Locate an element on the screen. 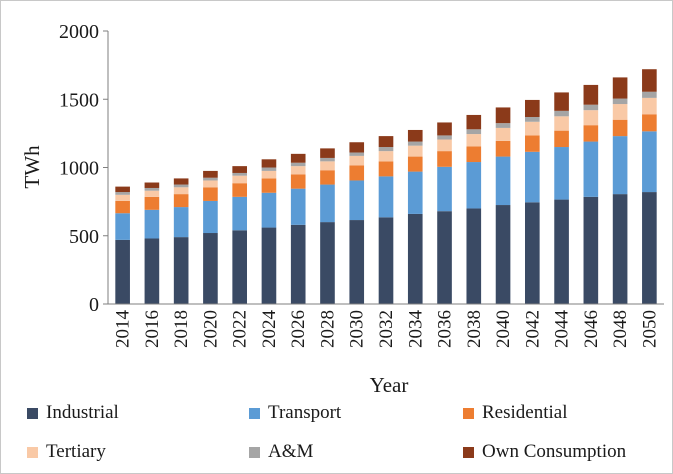  legend-item: Own Consumption is located at coordinates (544, 452).